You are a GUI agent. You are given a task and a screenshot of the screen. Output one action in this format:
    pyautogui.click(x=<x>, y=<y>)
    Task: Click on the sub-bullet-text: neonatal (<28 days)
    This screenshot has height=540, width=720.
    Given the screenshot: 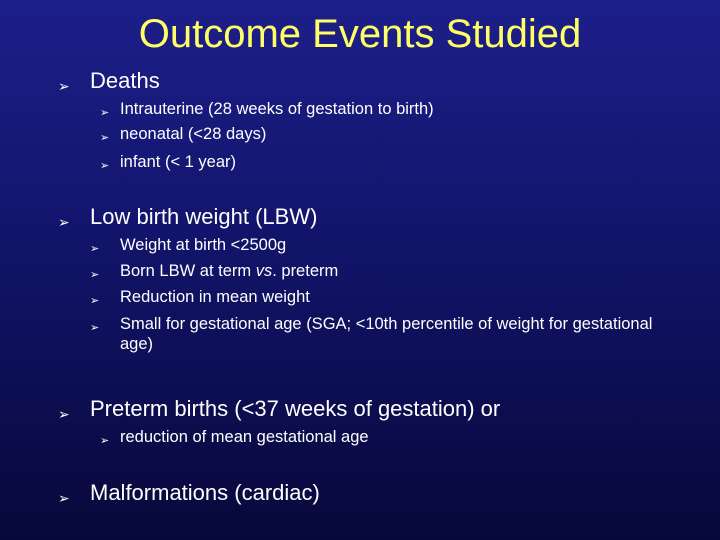 What is the action you would take?
    pyautogui.click(x=193, y=134)
    